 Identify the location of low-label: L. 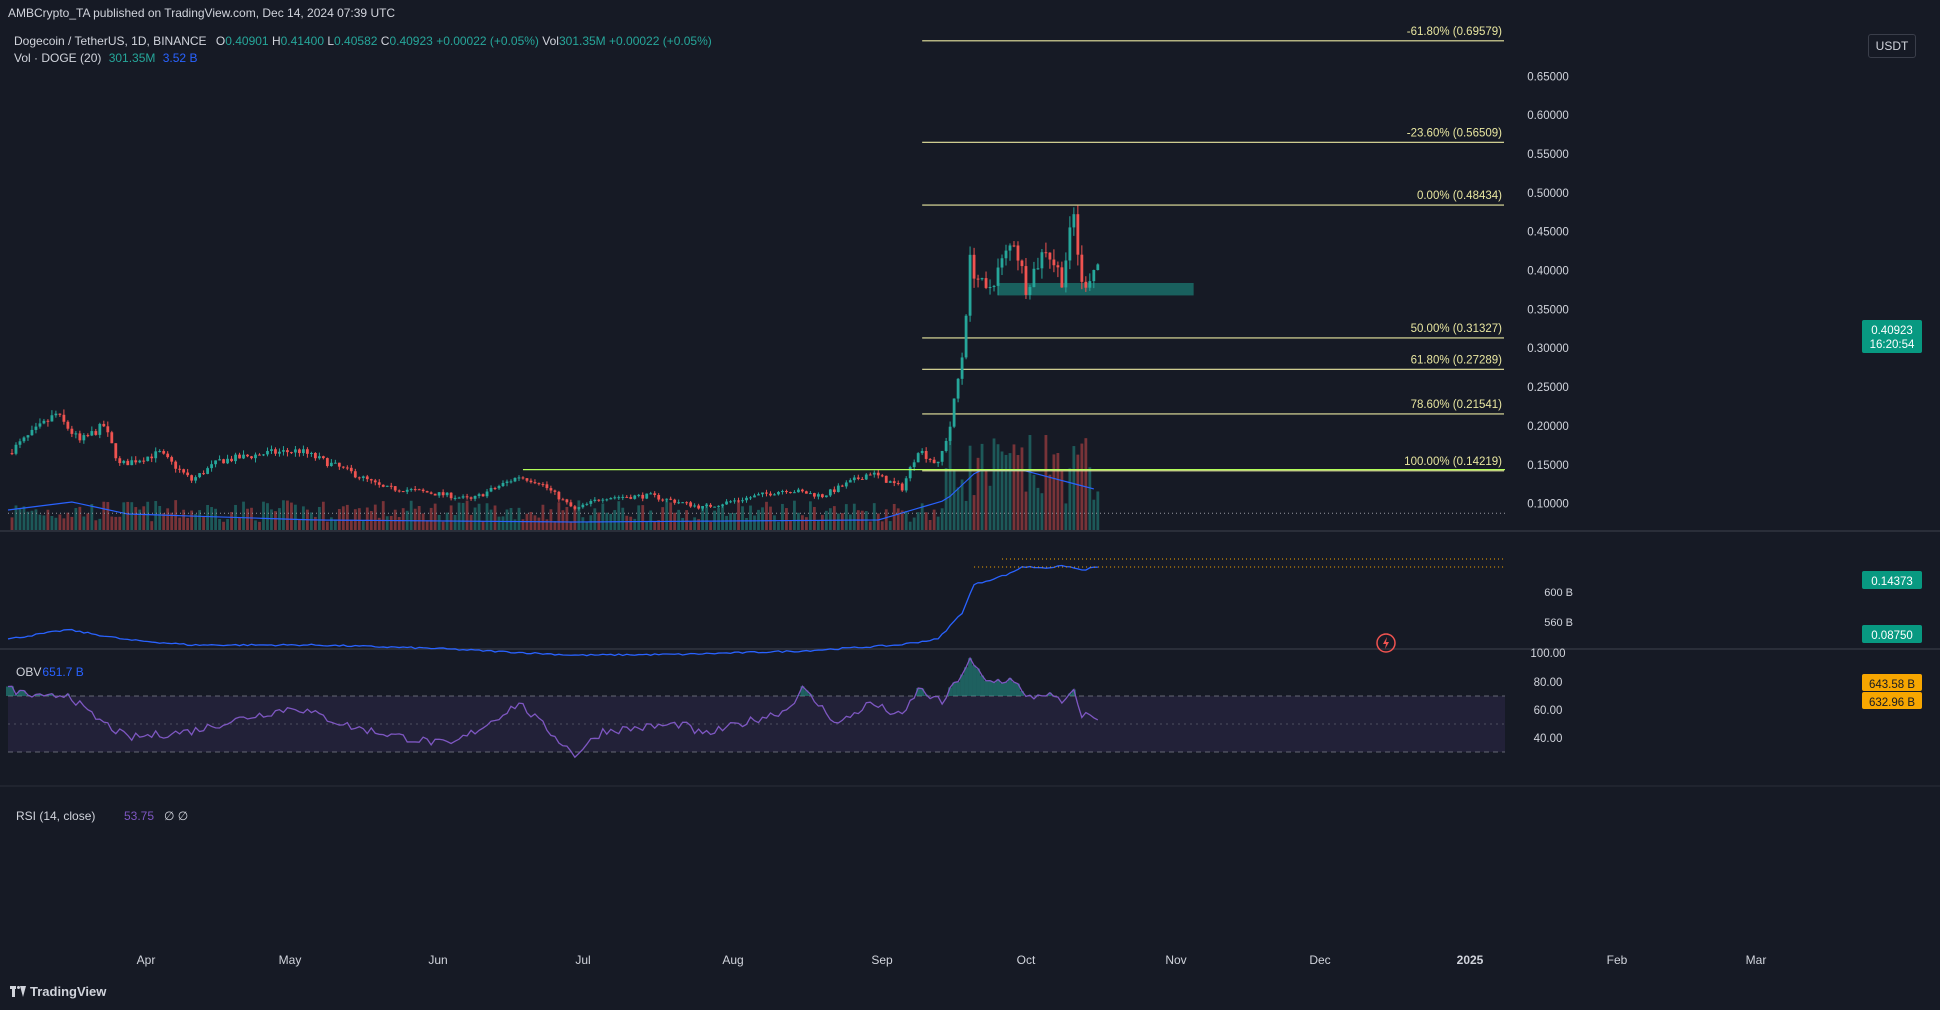
(331, 41).